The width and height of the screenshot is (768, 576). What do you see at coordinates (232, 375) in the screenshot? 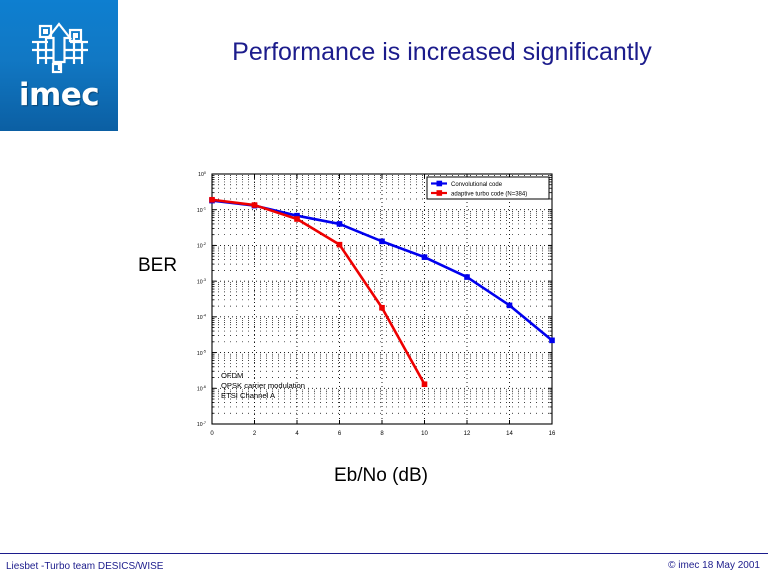
I see `svg-text: OFDM` at bounding box center [232, 375].